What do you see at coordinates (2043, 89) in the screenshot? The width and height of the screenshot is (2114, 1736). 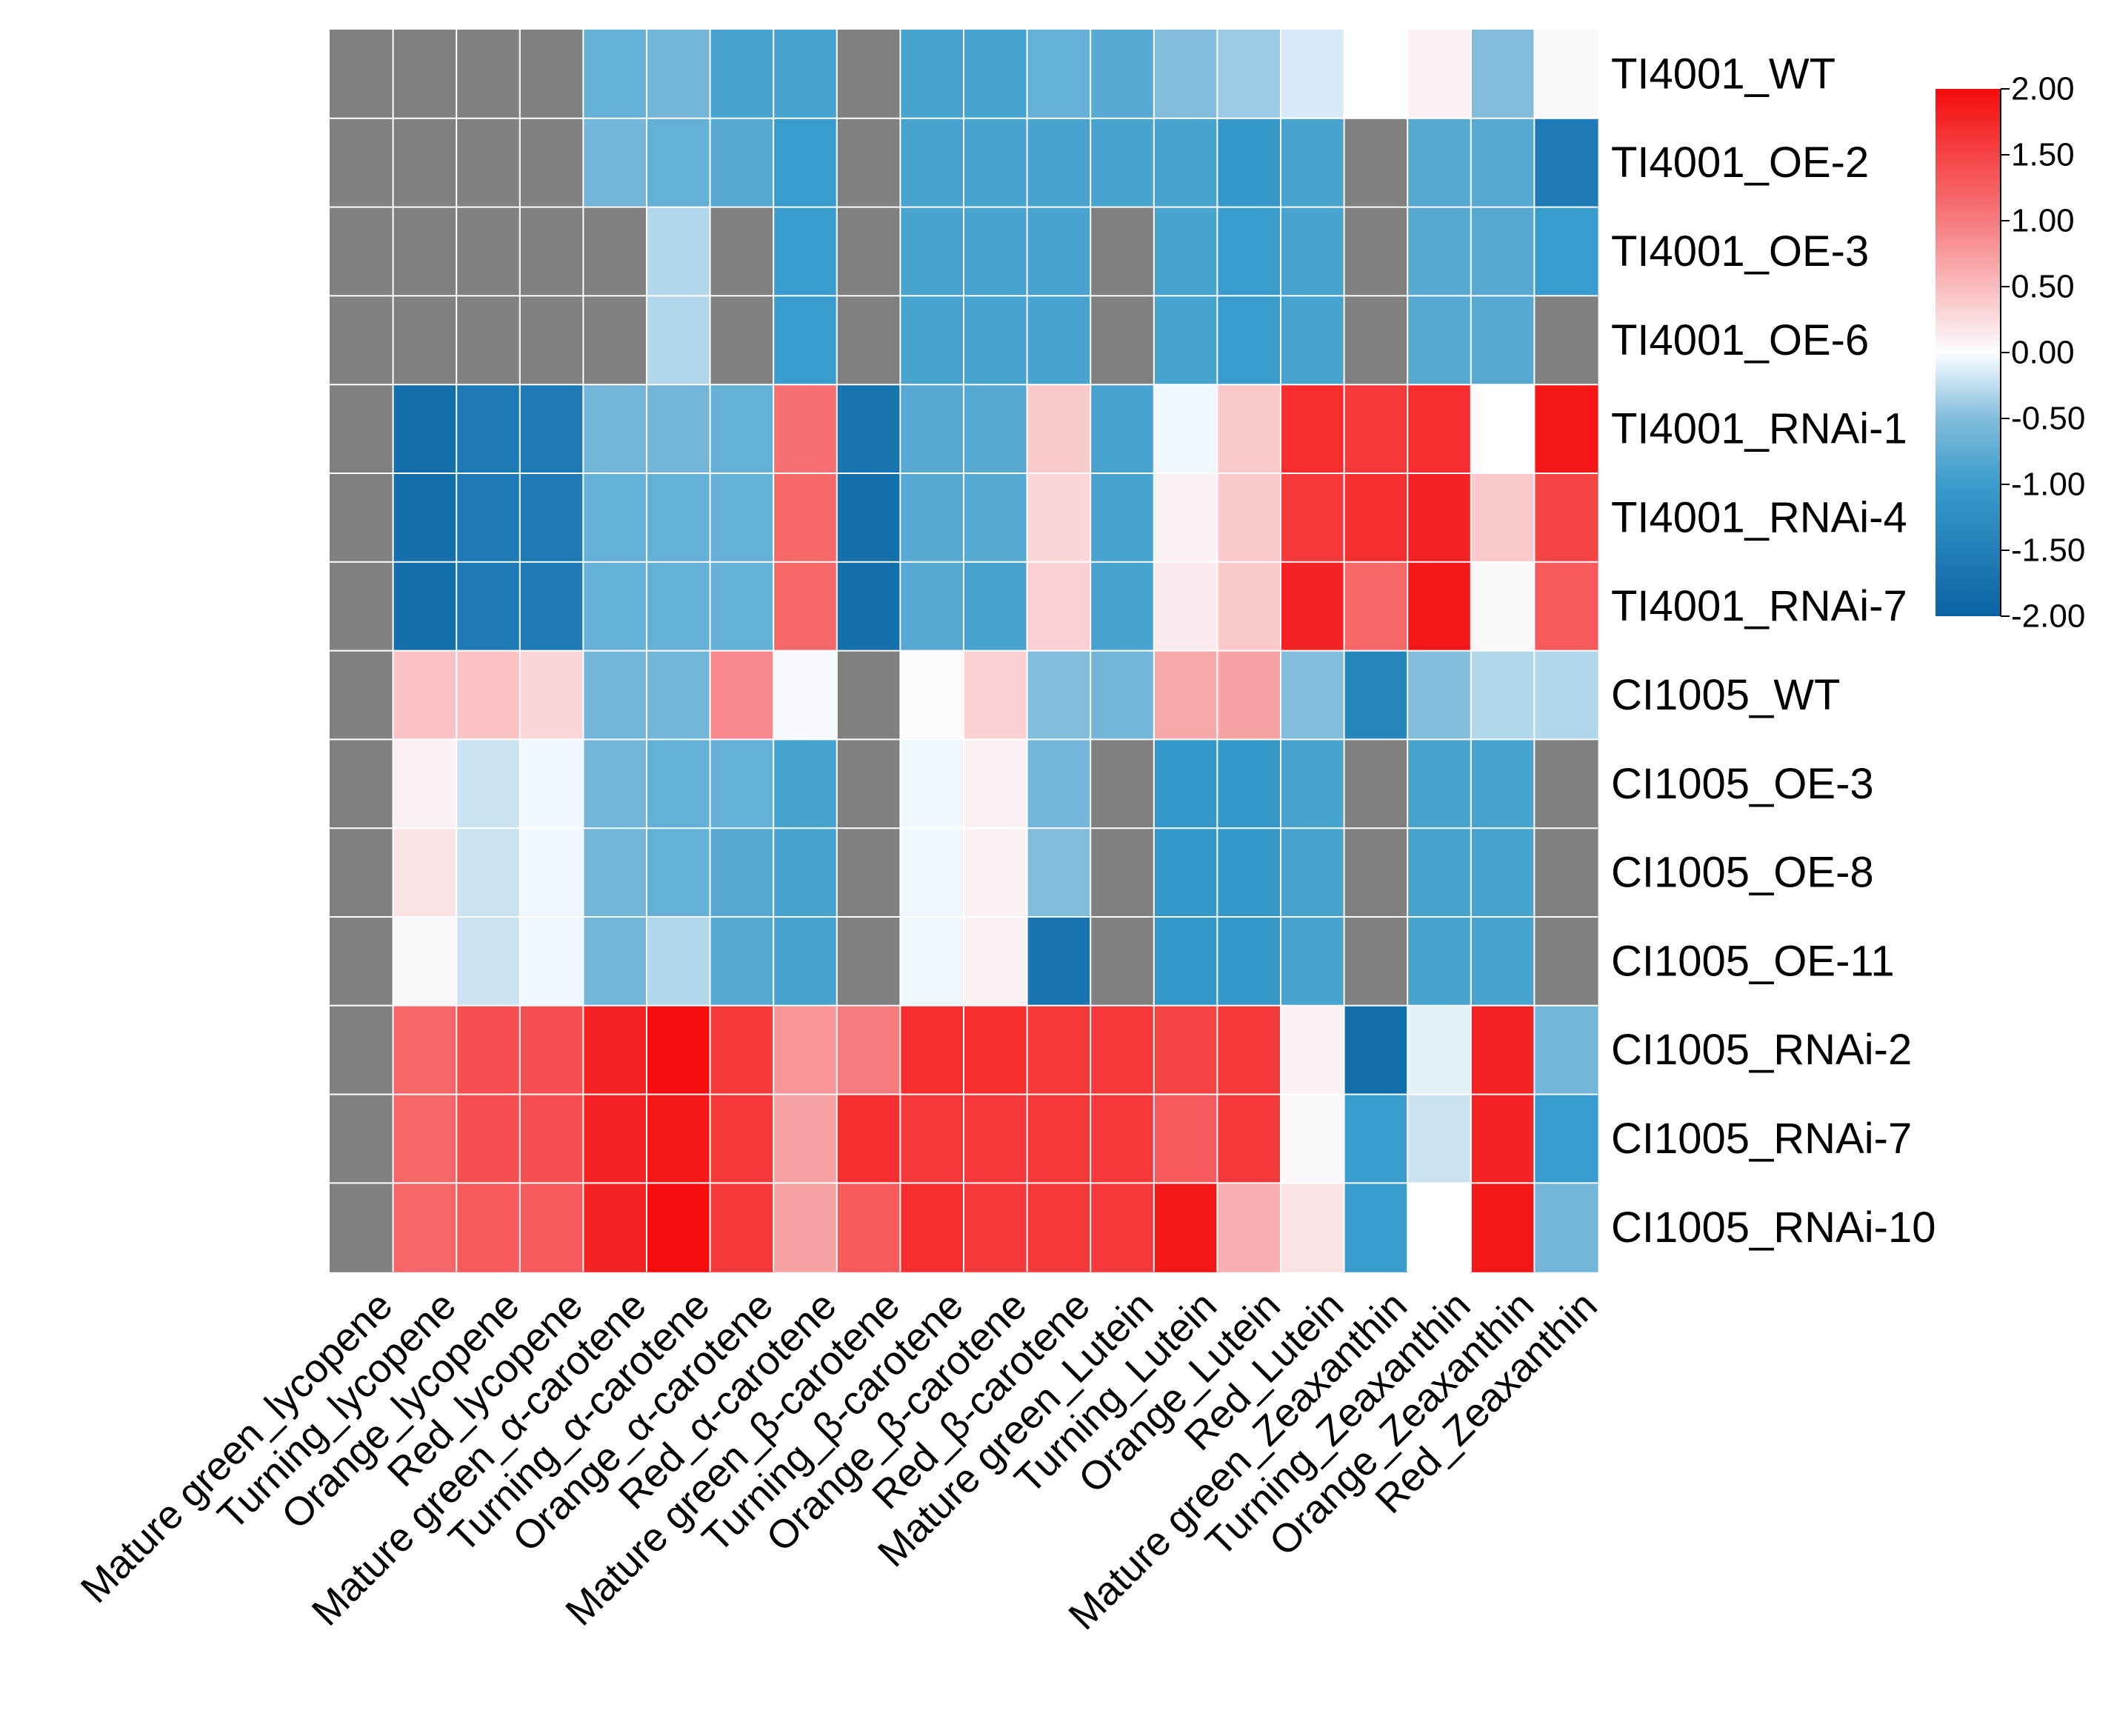 I see `colorbar-tick-label: 2.00` at bounding box center [2043, 89].